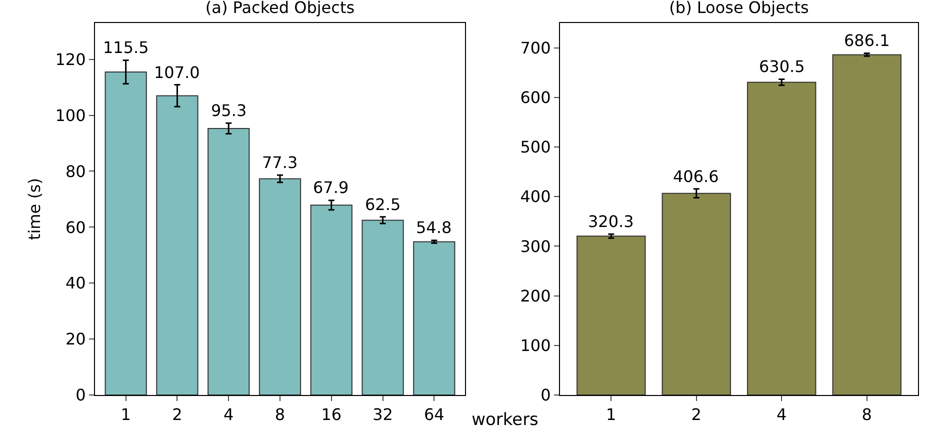 This screenshot has width=930, height=435. What do you see at coordinates (383, 204) in the screenshot?
I see `data-label: 62.5` at bounding box center [383, 204].